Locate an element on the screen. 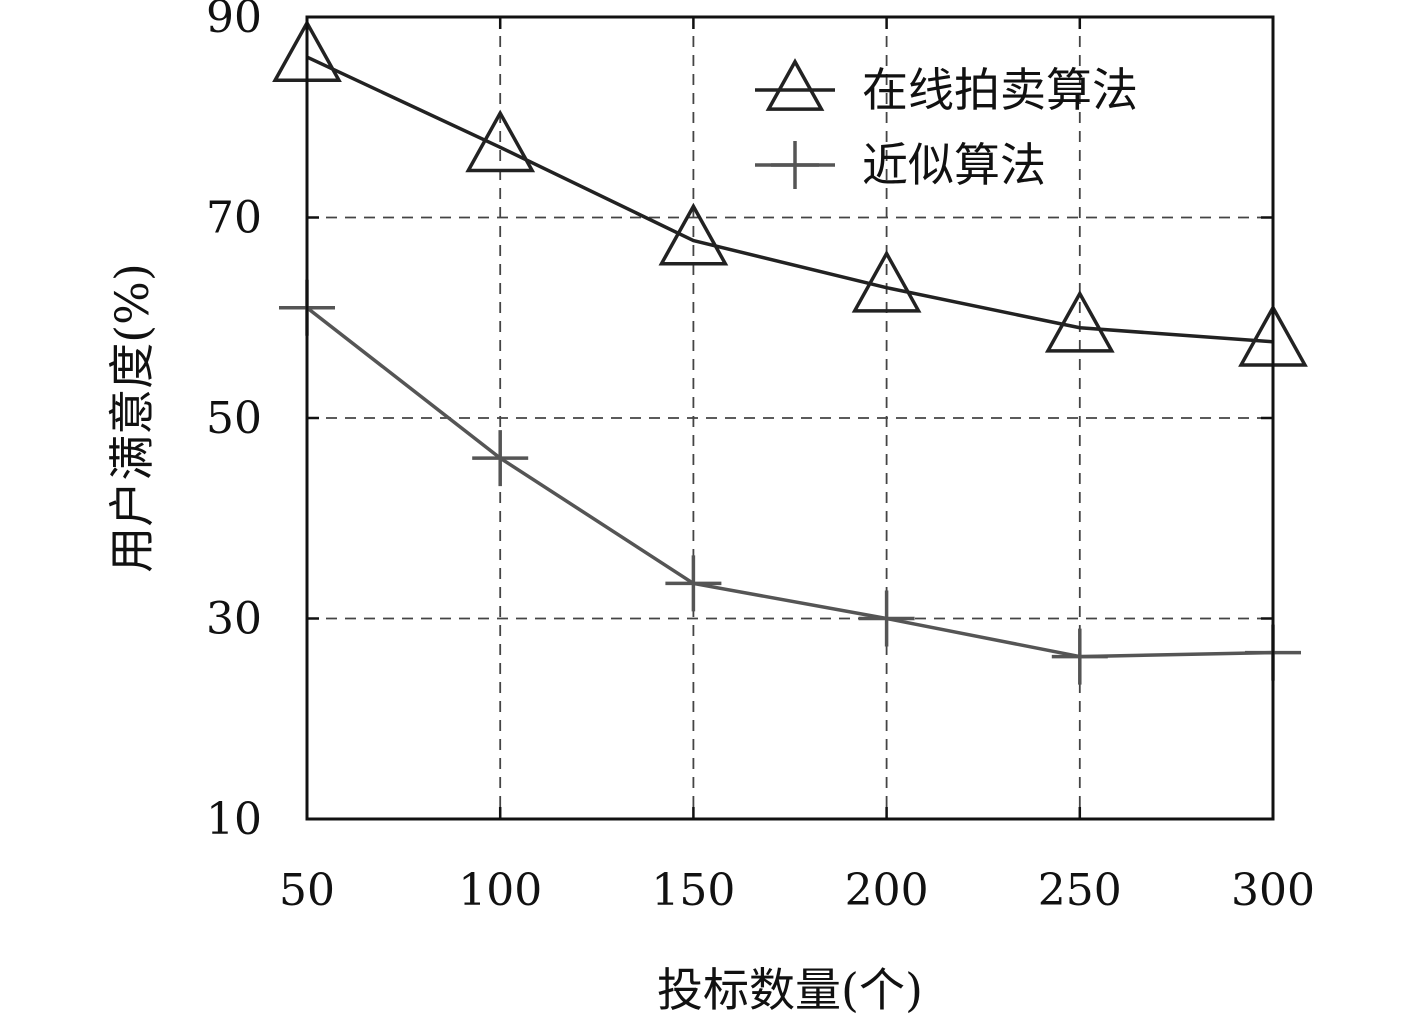 Image resolution: width=1417 pixels, height=1023 pixels. plus-marker-icon is located at coordinates (795, 165).